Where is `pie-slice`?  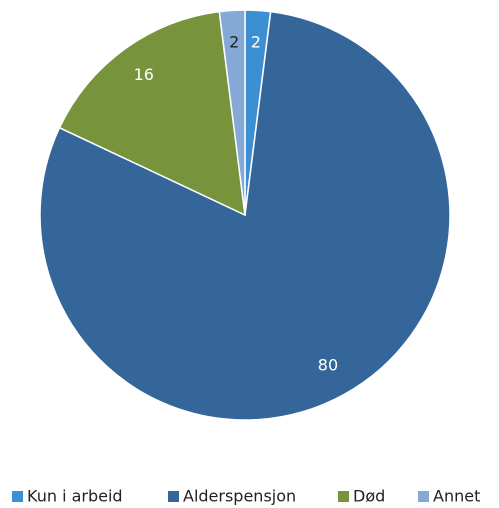 pie-slice is located at coordinates (232, 112).